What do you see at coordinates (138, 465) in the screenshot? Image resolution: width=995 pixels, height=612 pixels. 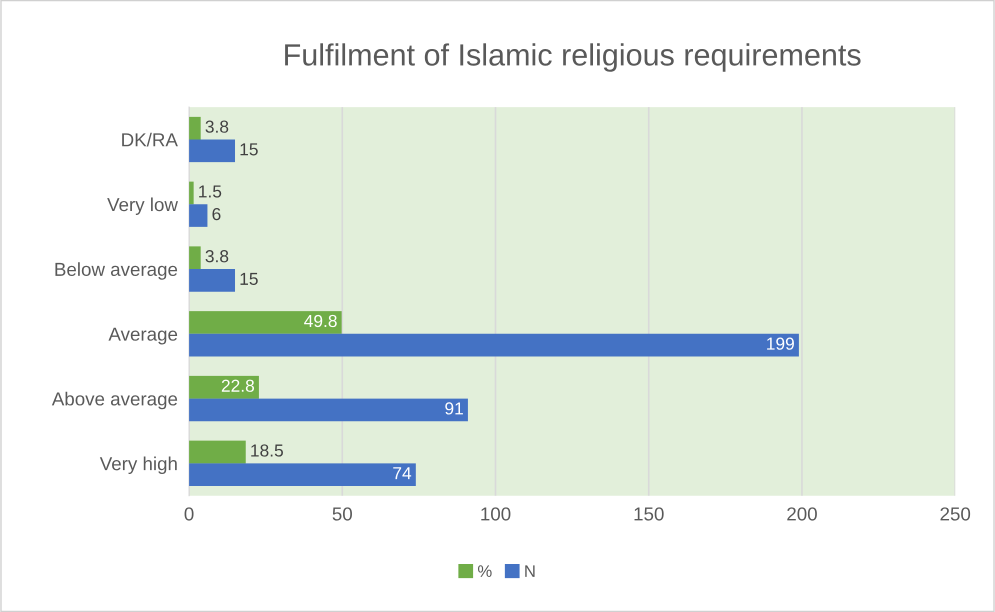 I see `y-tick-label: Very high` at bounding box center [138, 465].